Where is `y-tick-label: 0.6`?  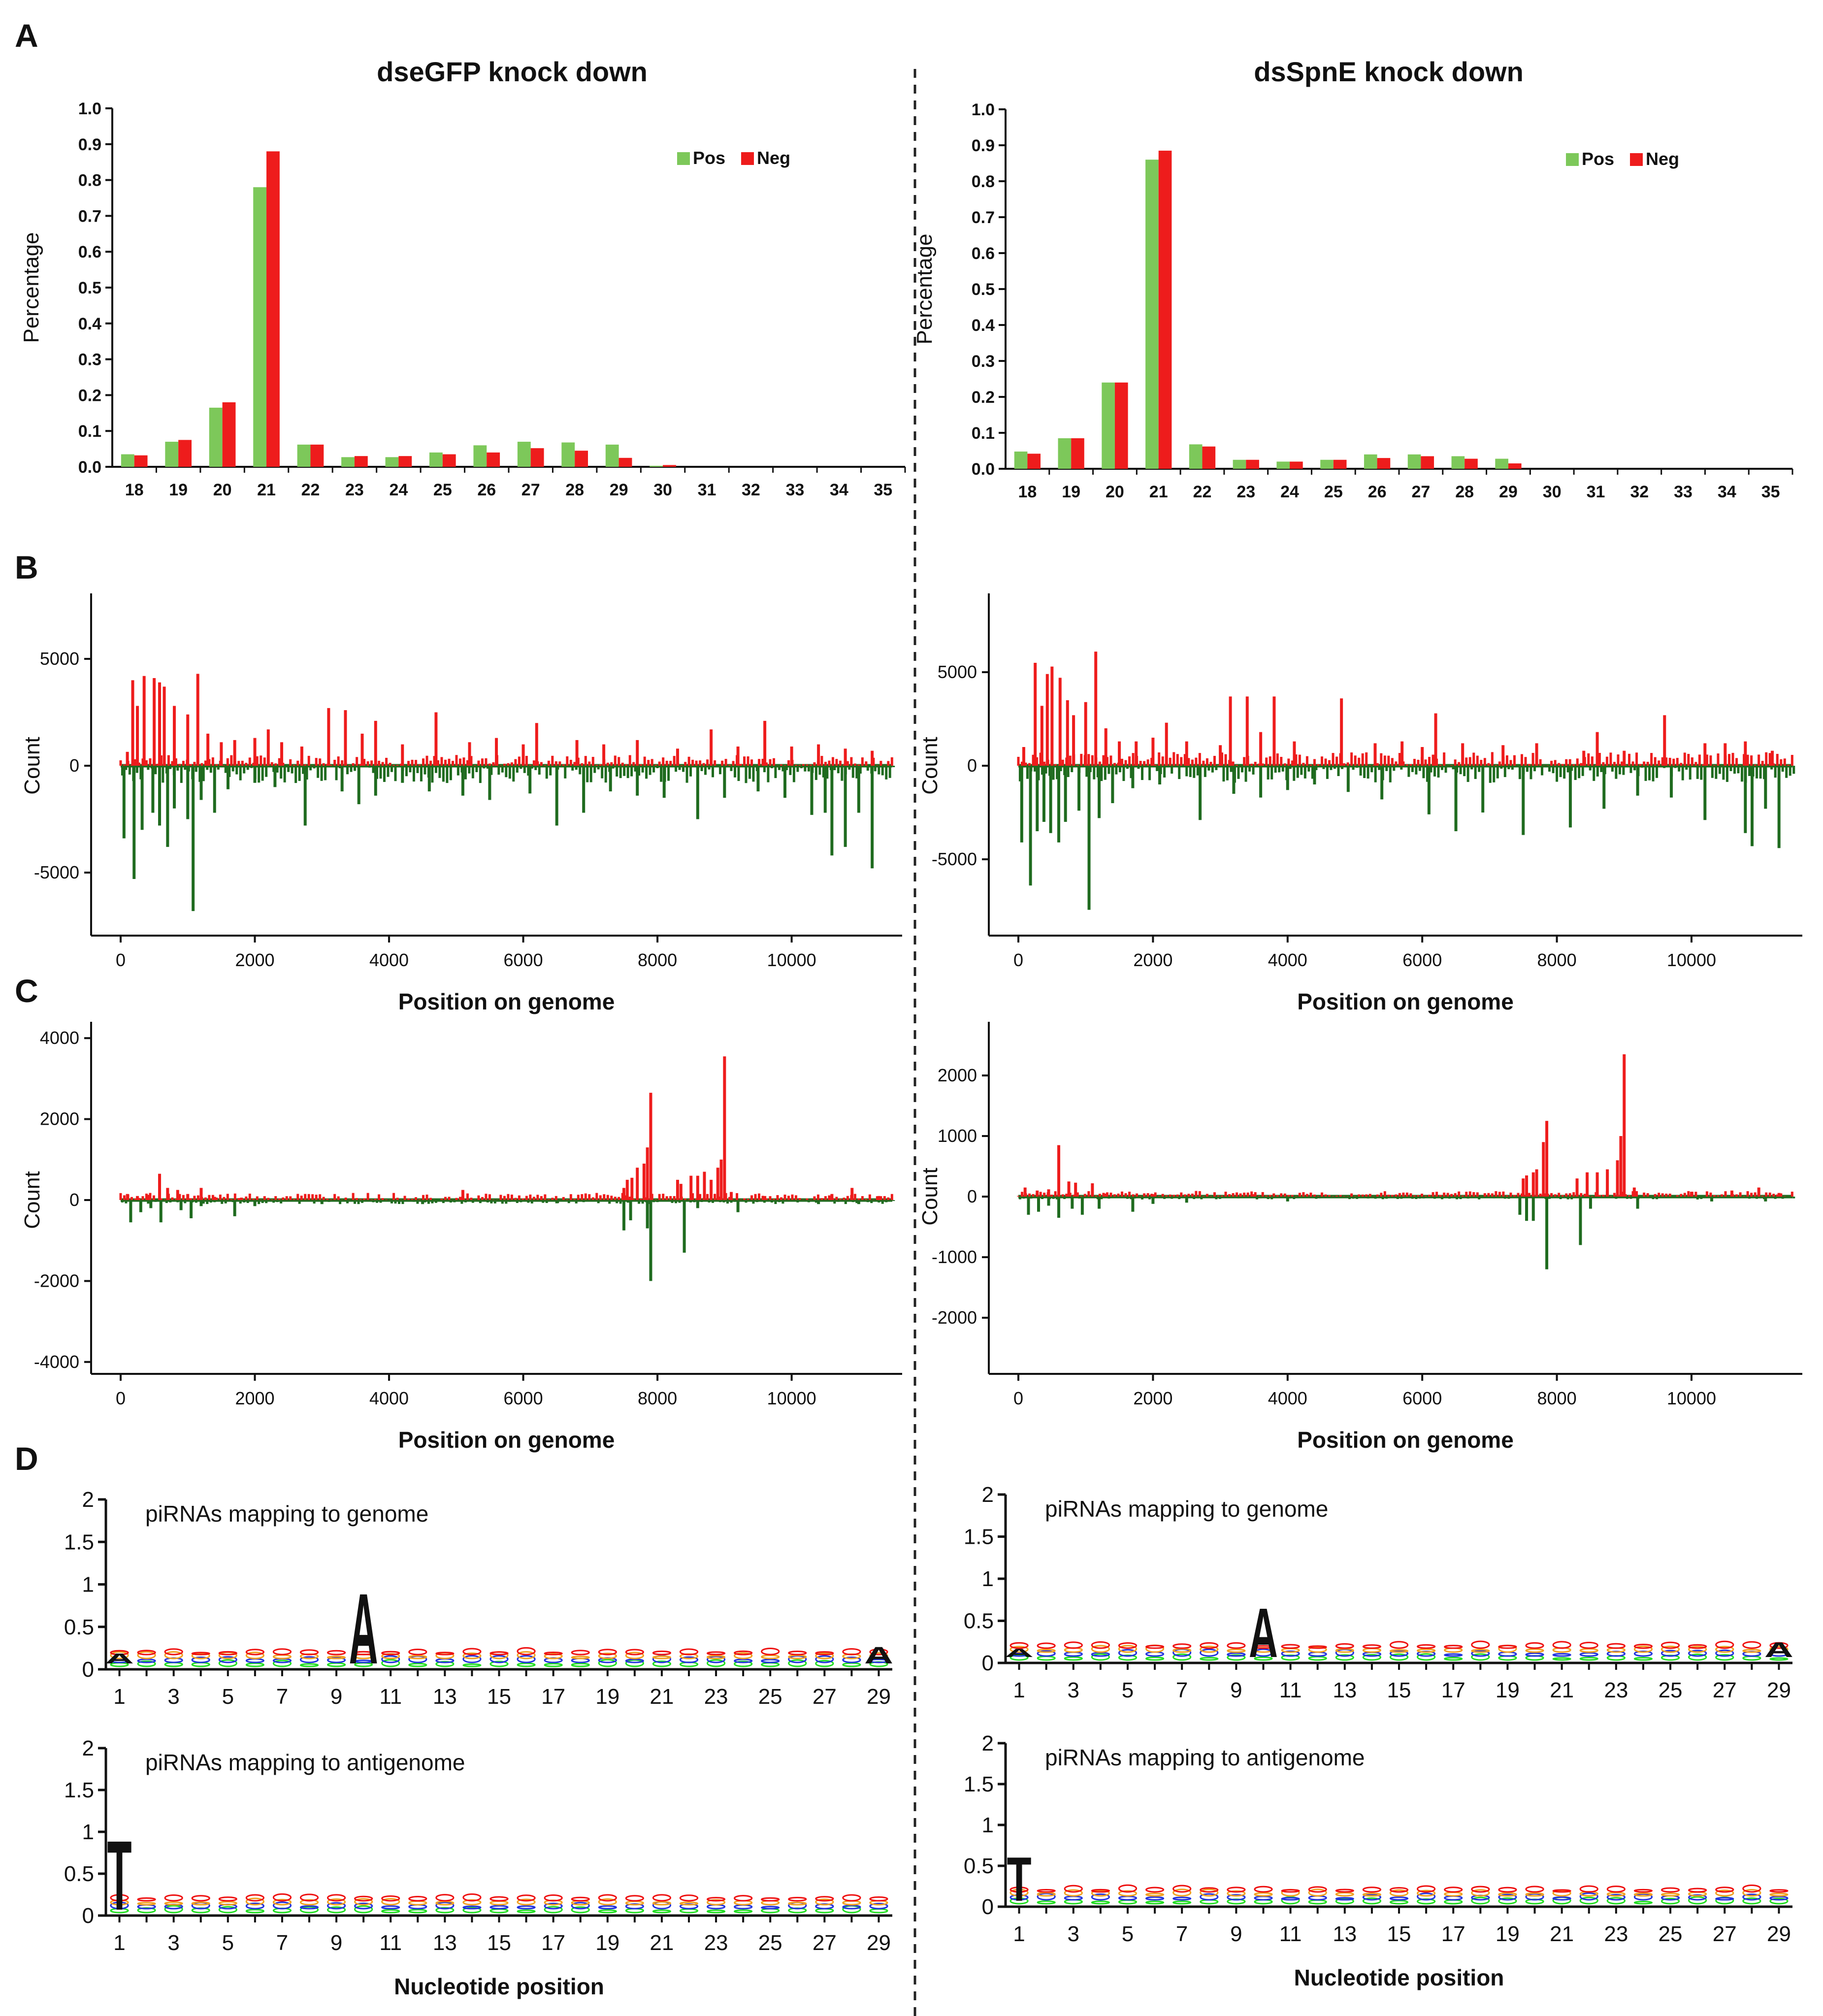
y-tick-label: 0.6 is located at coordinates (983, 253).